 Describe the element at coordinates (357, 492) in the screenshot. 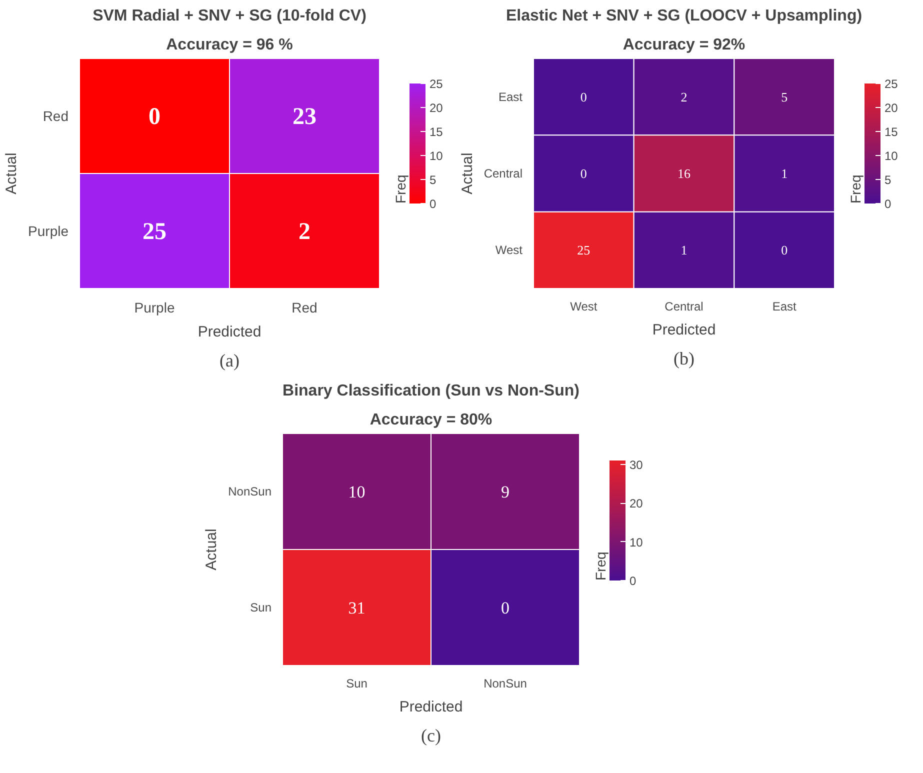

I see `data-label: 10` at that location.